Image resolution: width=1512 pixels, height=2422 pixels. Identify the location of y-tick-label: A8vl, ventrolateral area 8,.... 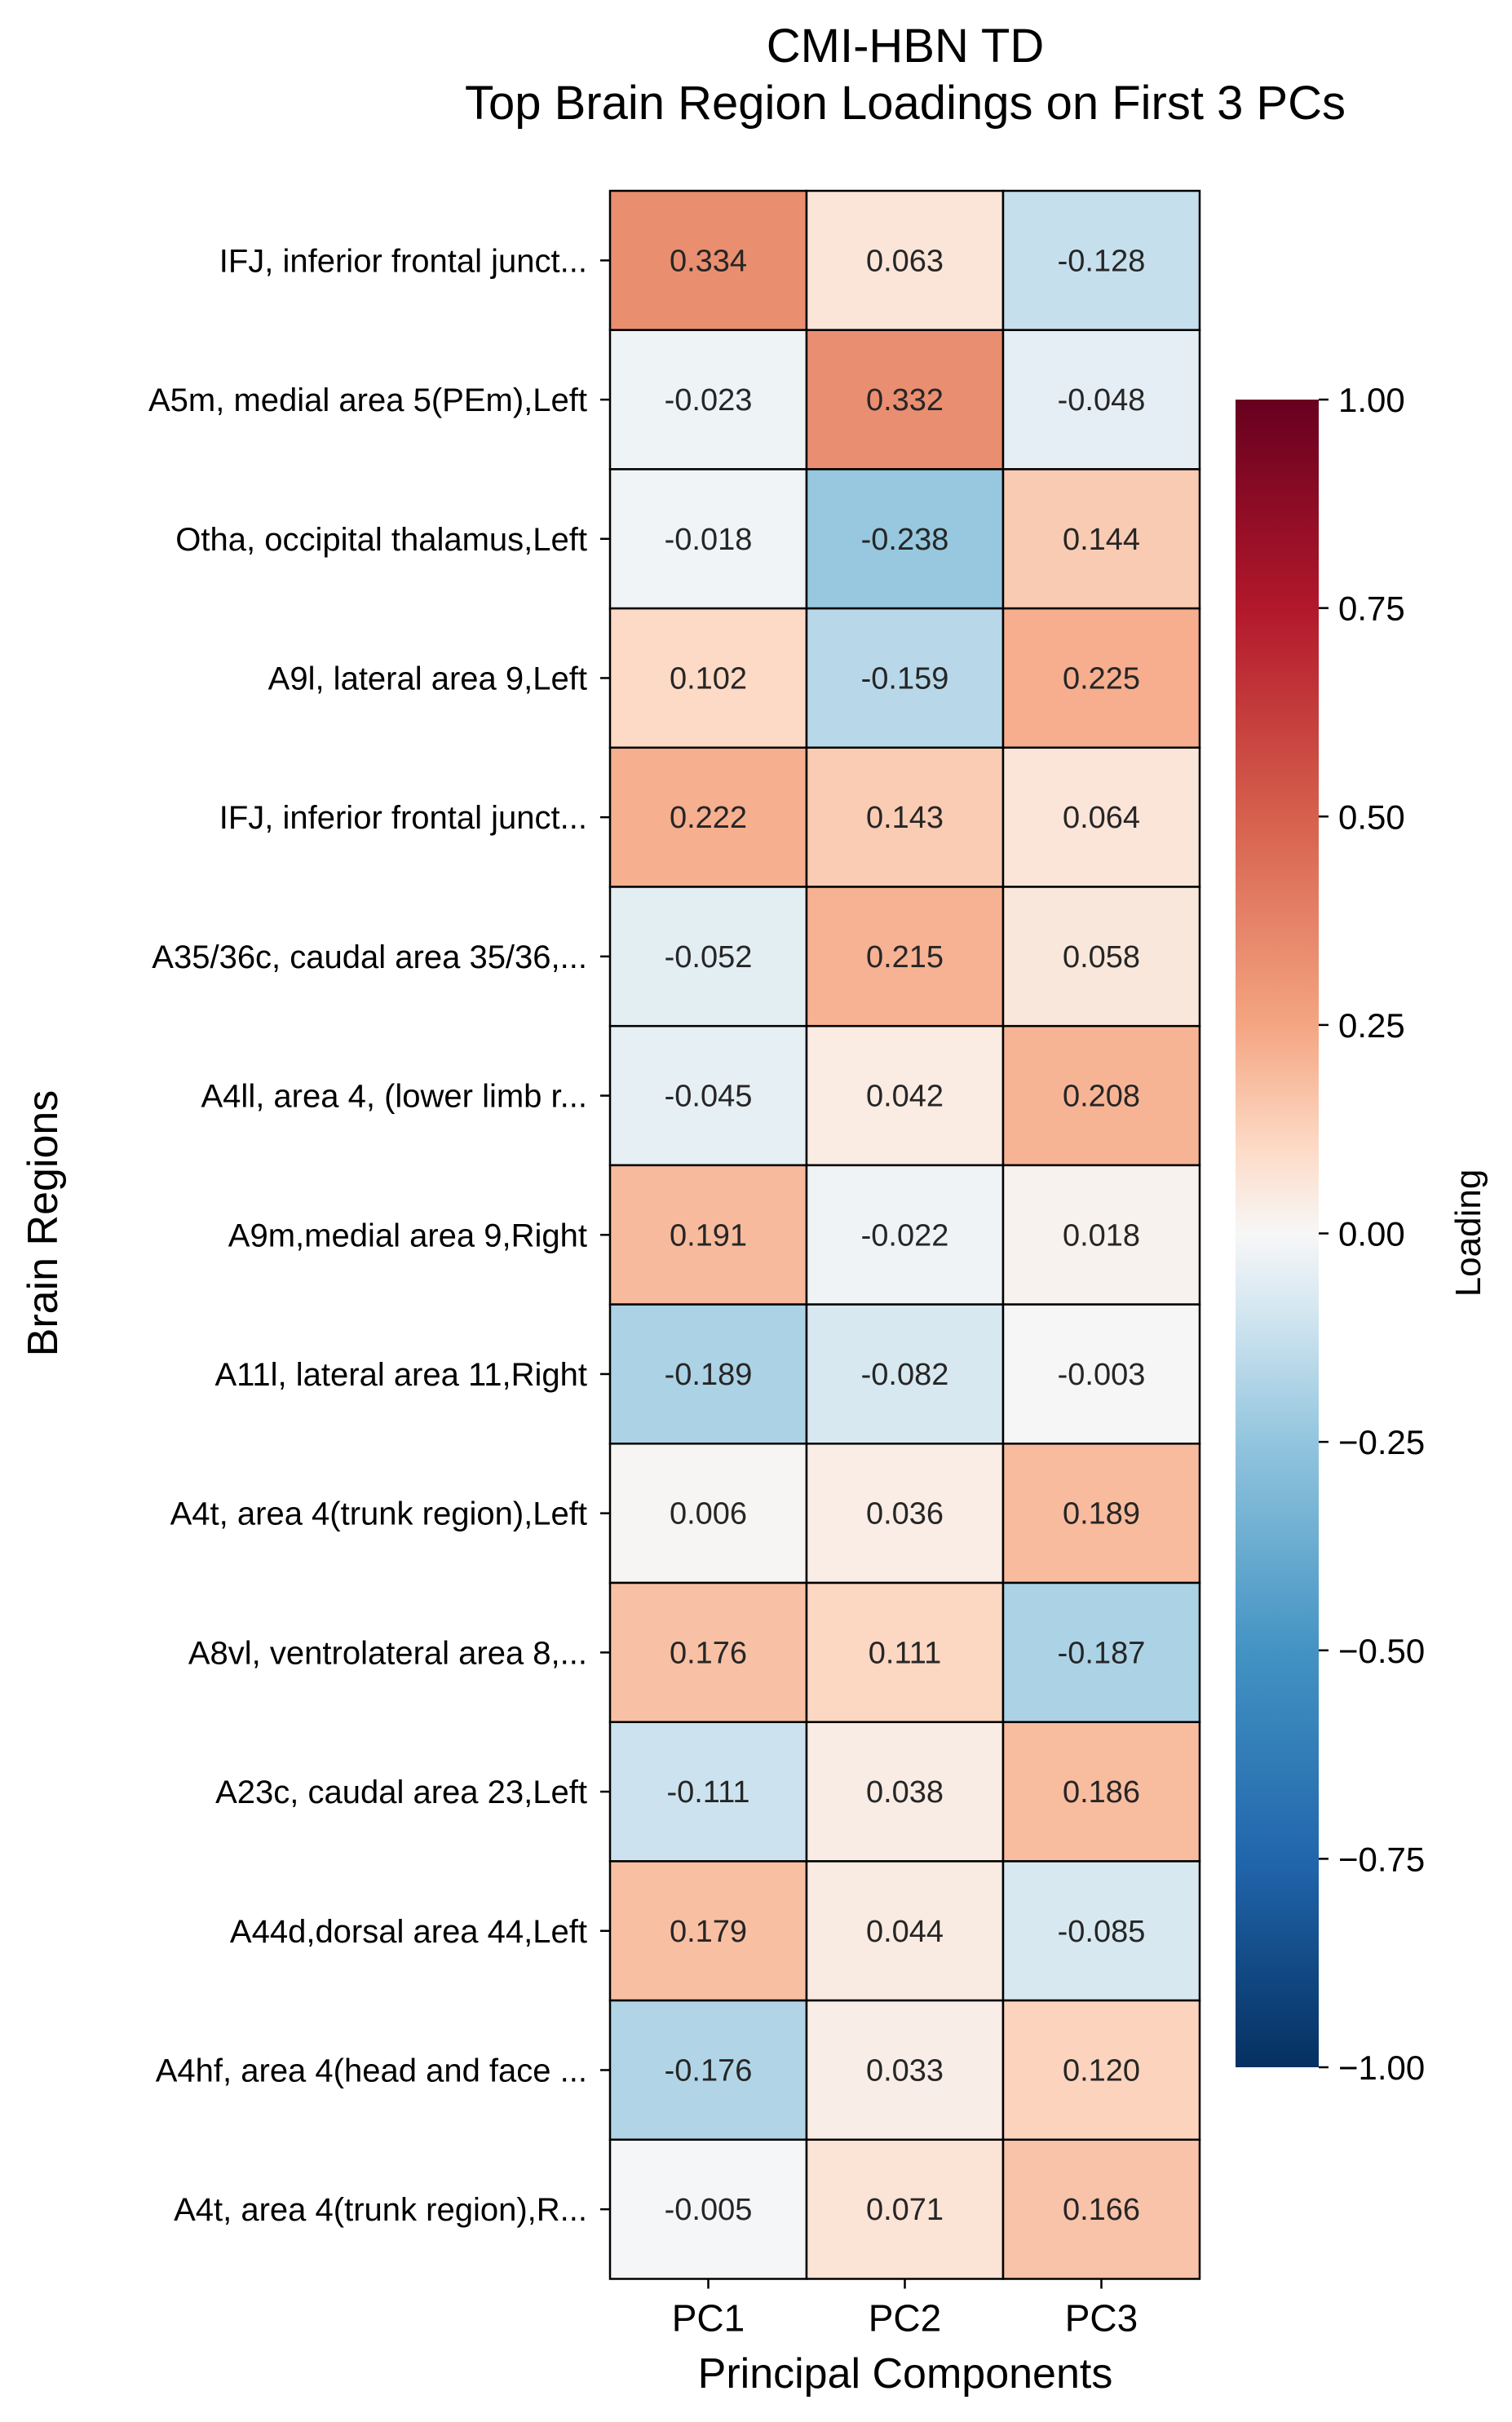
(387, 1653).